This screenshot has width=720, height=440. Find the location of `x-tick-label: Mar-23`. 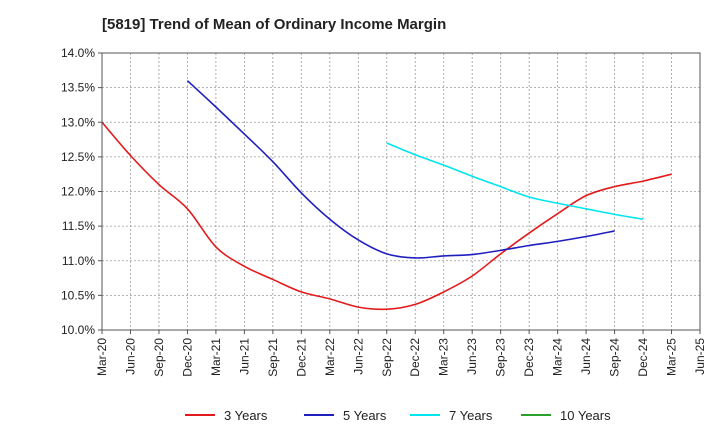

x-tick-label: Mar-23 is located at coordinates (444, 357).